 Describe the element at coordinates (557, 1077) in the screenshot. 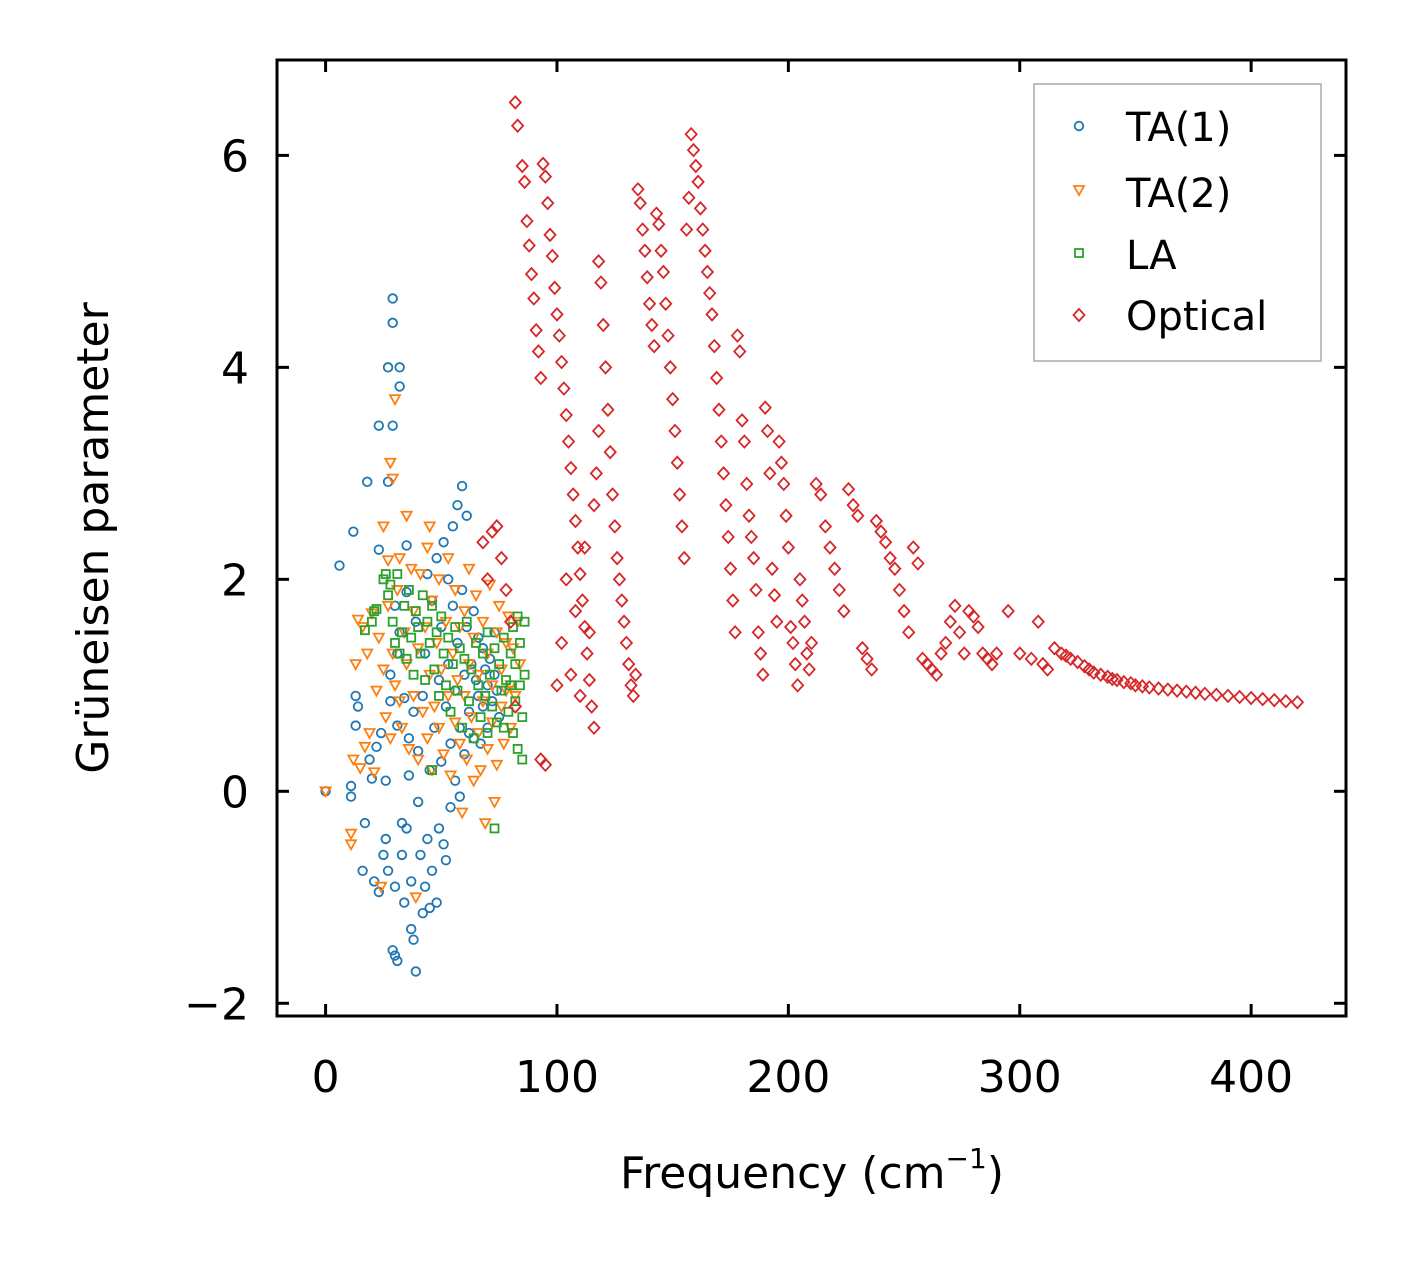

I see `x-tick-label: 100` at that location.